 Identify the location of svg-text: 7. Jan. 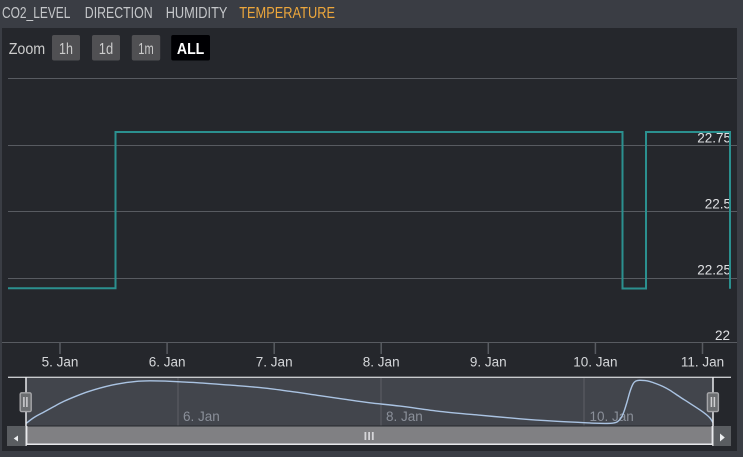
(274, 361).